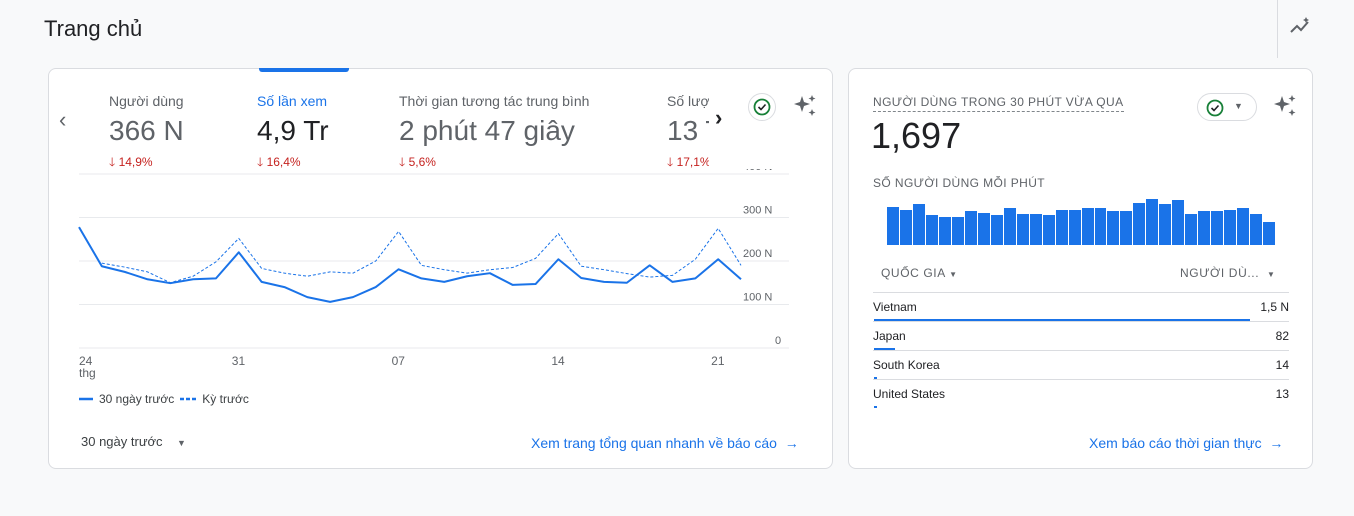 This screenshot has height=516, width=1354. I want to click on x-tick-label: 21, so click(718, 361).